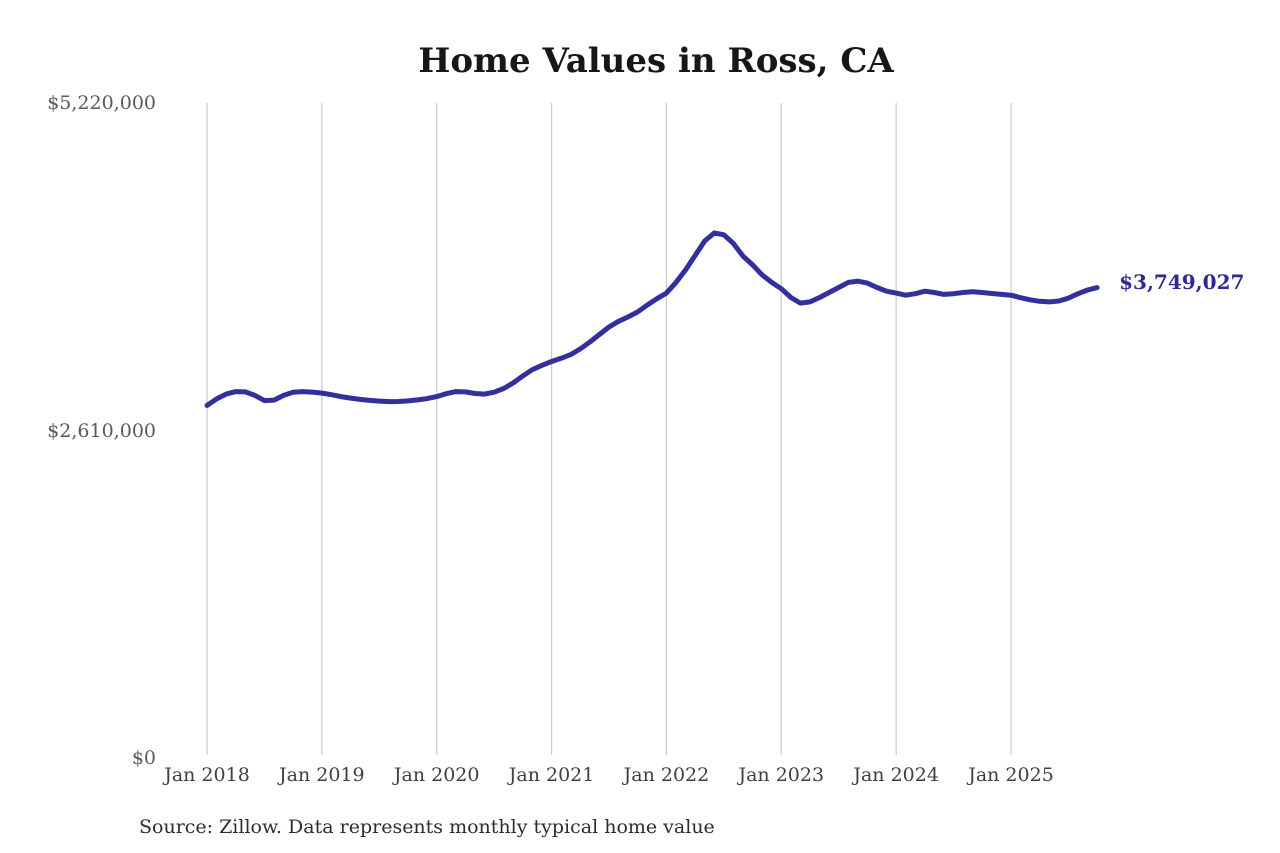  What do you see at coordinates (656, 61) in the screenshot?
I see `chart-title: Home Values in Ross, CA` at bounding box center [656, 61].